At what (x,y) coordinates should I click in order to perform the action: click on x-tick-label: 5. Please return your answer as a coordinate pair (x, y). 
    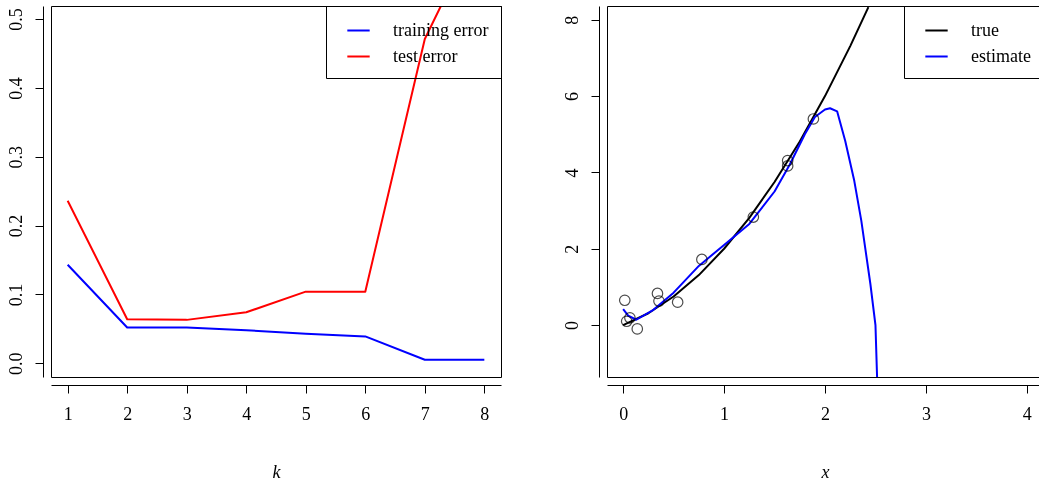
    Looking at the image, I should click on (306, 413).